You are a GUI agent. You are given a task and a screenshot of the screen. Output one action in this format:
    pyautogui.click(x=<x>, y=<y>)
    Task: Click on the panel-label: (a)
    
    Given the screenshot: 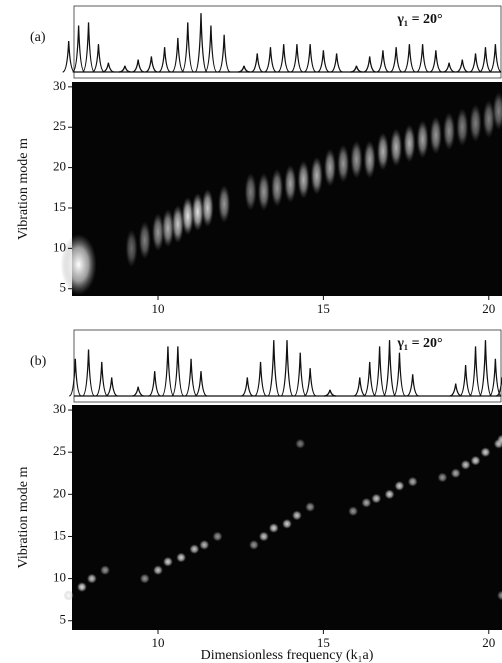 What is the action you would take?
    pyautogui.click(x=38, y=37)
    